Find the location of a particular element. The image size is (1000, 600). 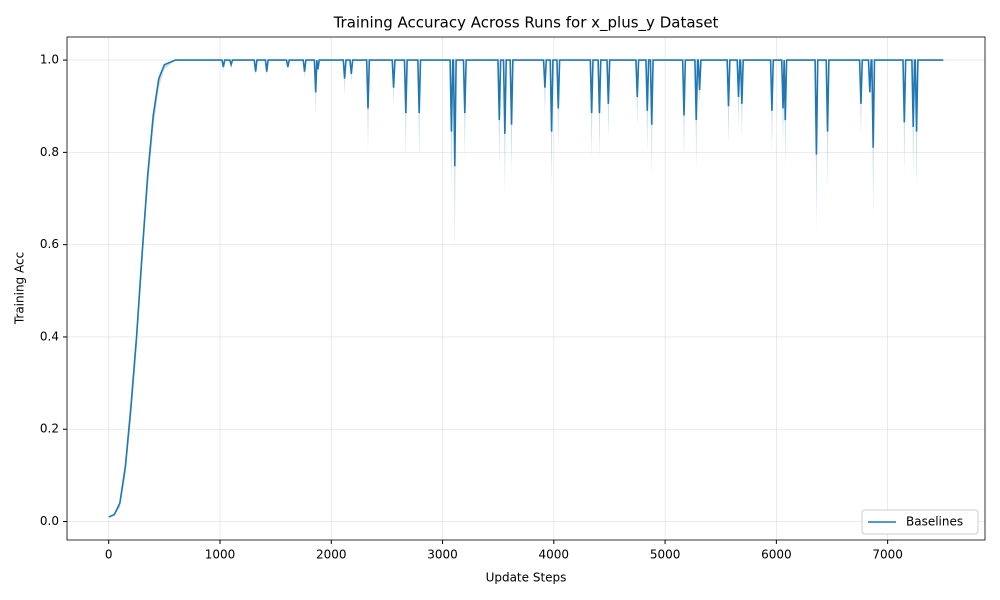

y-tick-label: 0.0 is located at coordinates (49, 521).